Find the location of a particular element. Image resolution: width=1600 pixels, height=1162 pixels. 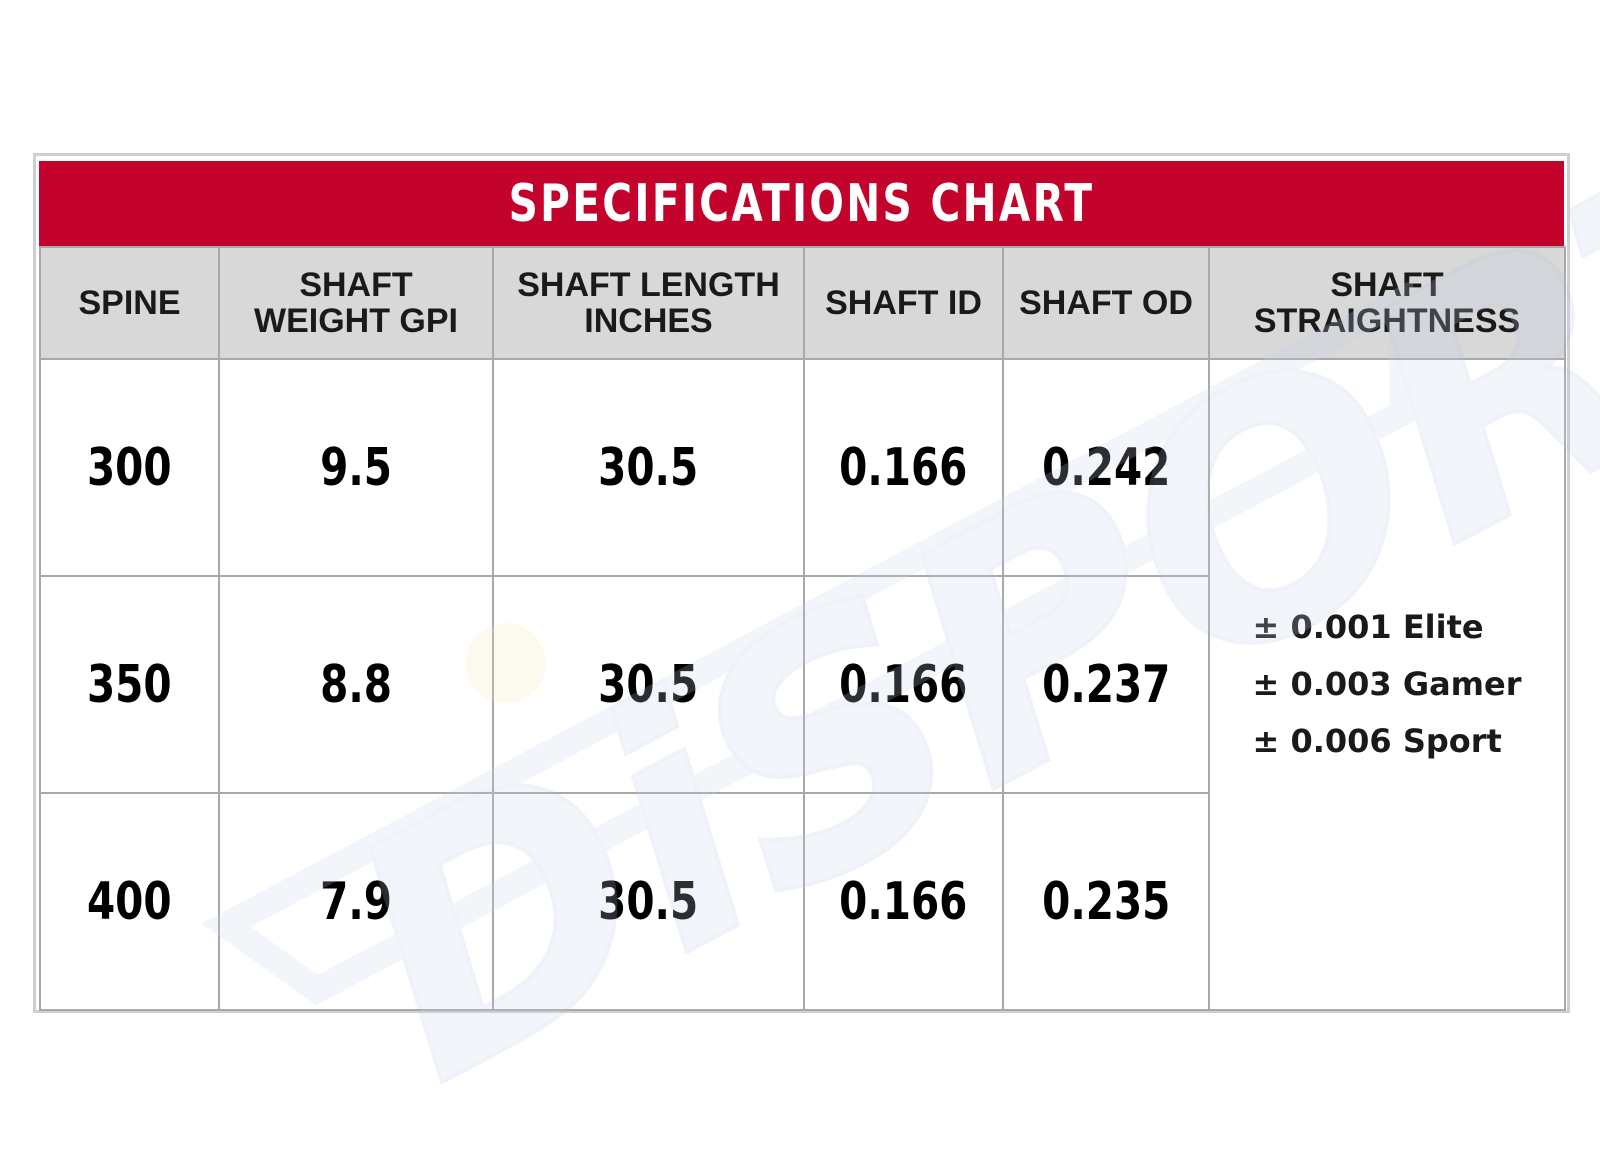

cell-spine: 350 is located at coordinates (129, 684).